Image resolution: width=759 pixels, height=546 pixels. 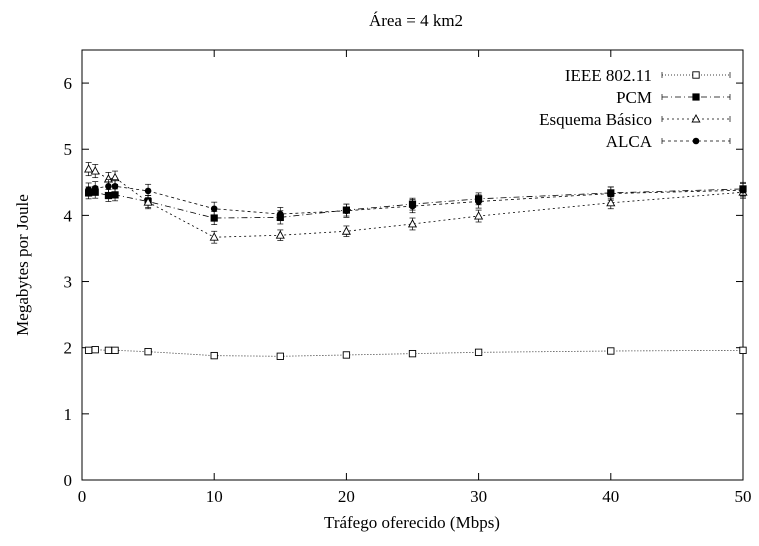 What do you see at coordinates (416, 20) in the screenshot?
I see `chart-title: Área = 4 km2` at bounding box center [416, 20].